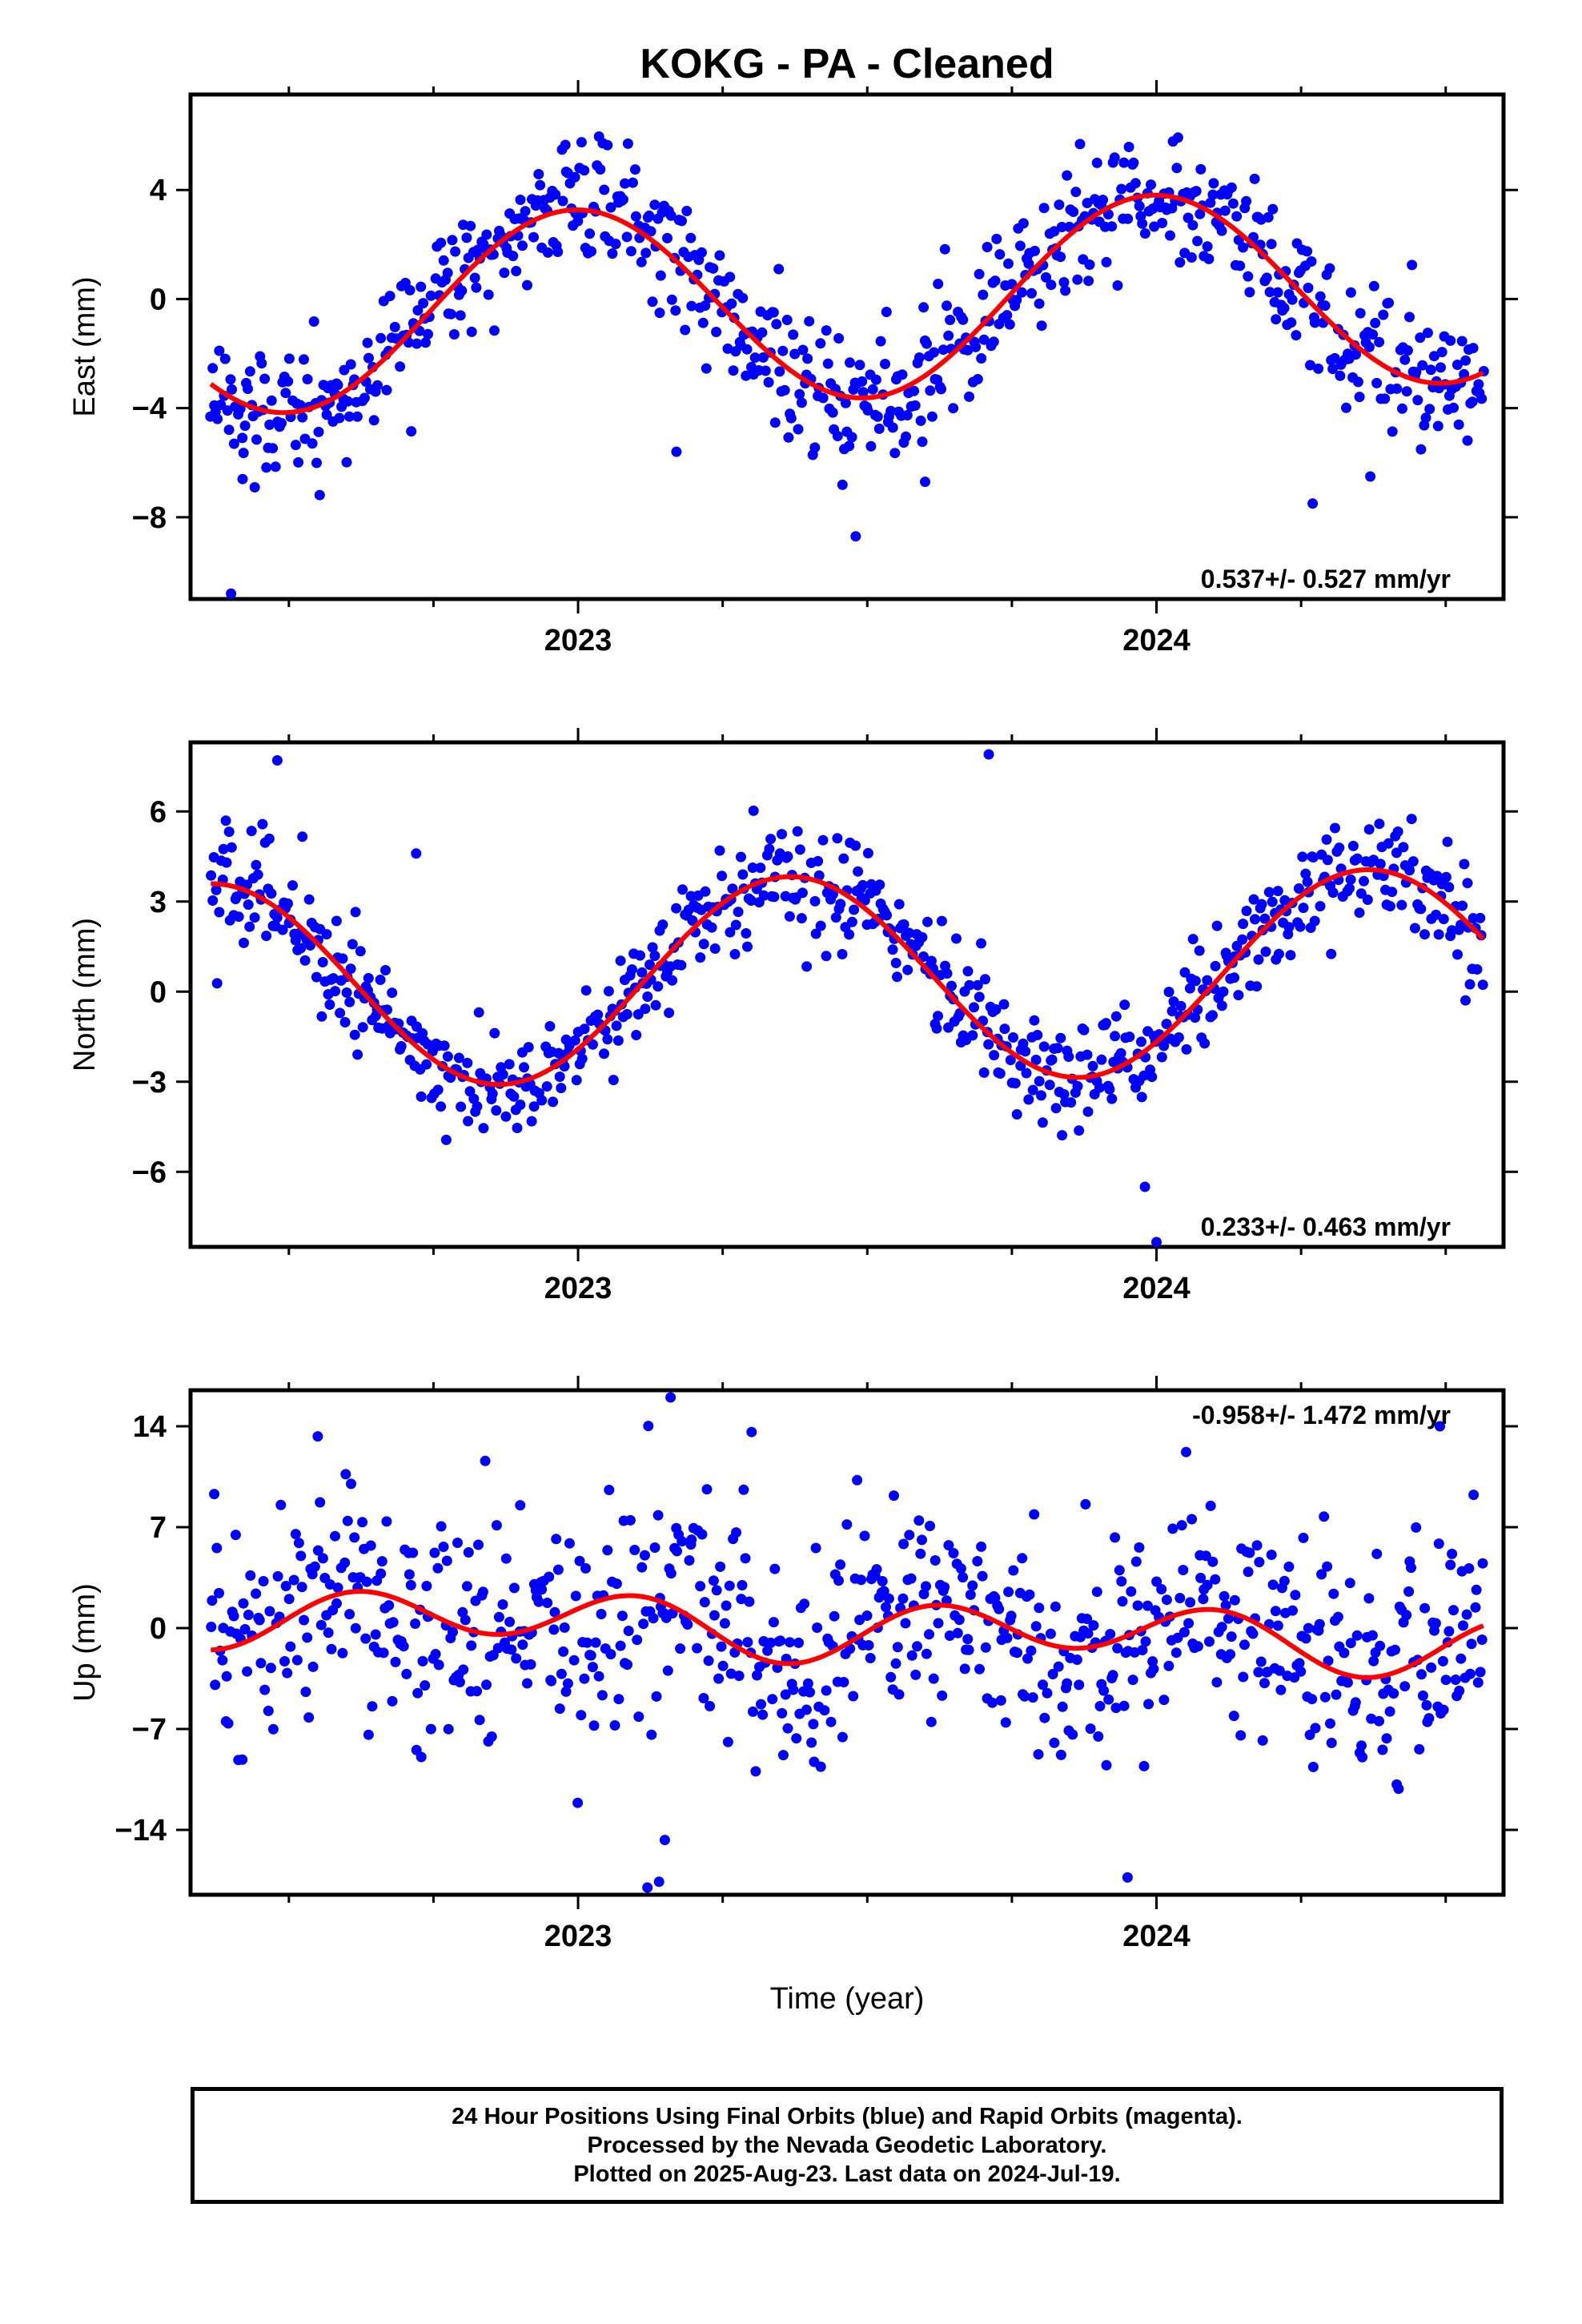 The width and height of the screenshot is (1582, 2324). What do you see at coordinates (85, 995) in the screenshot?
I see `y-axis-label: North (mm)` at bounding box center [85, 995].